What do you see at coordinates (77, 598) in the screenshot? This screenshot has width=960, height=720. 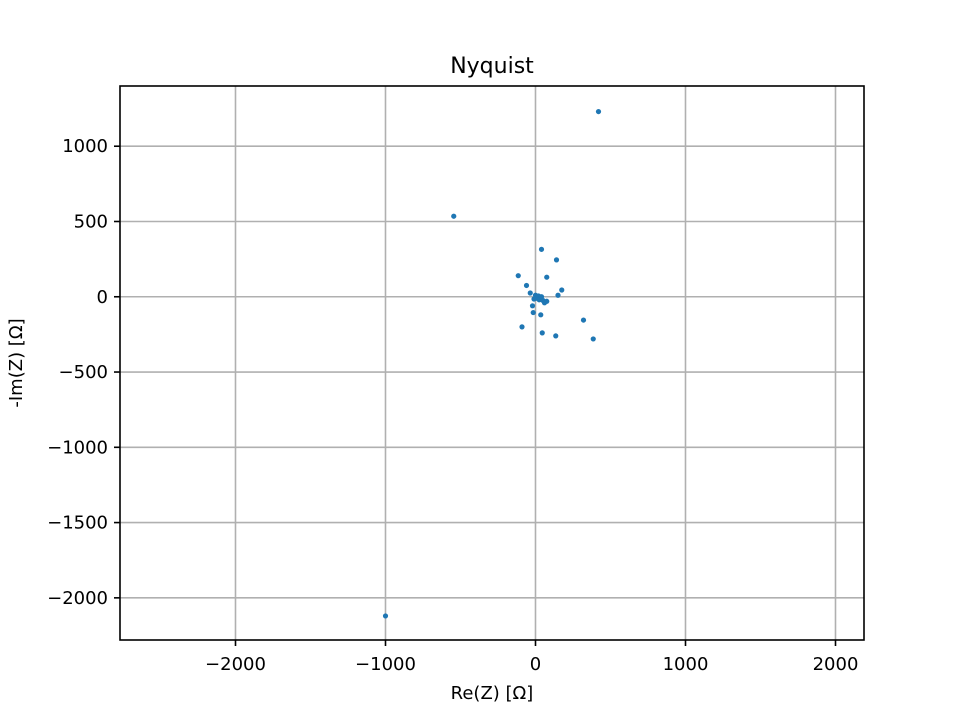 I see `y-tick-label: −2000` at bounding box center [77, 598].